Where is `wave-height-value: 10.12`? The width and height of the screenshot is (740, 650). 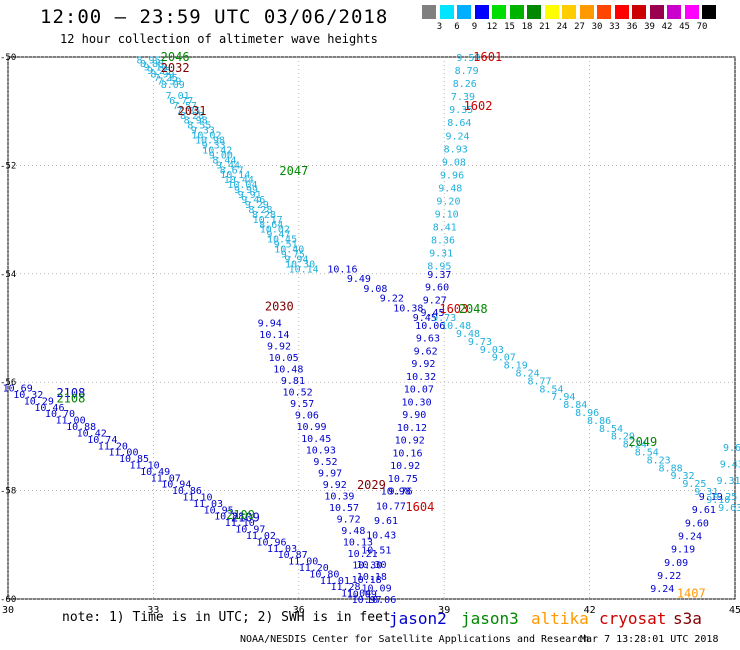 wave-height-value: 10.12 is located at coordinates (412, 428).